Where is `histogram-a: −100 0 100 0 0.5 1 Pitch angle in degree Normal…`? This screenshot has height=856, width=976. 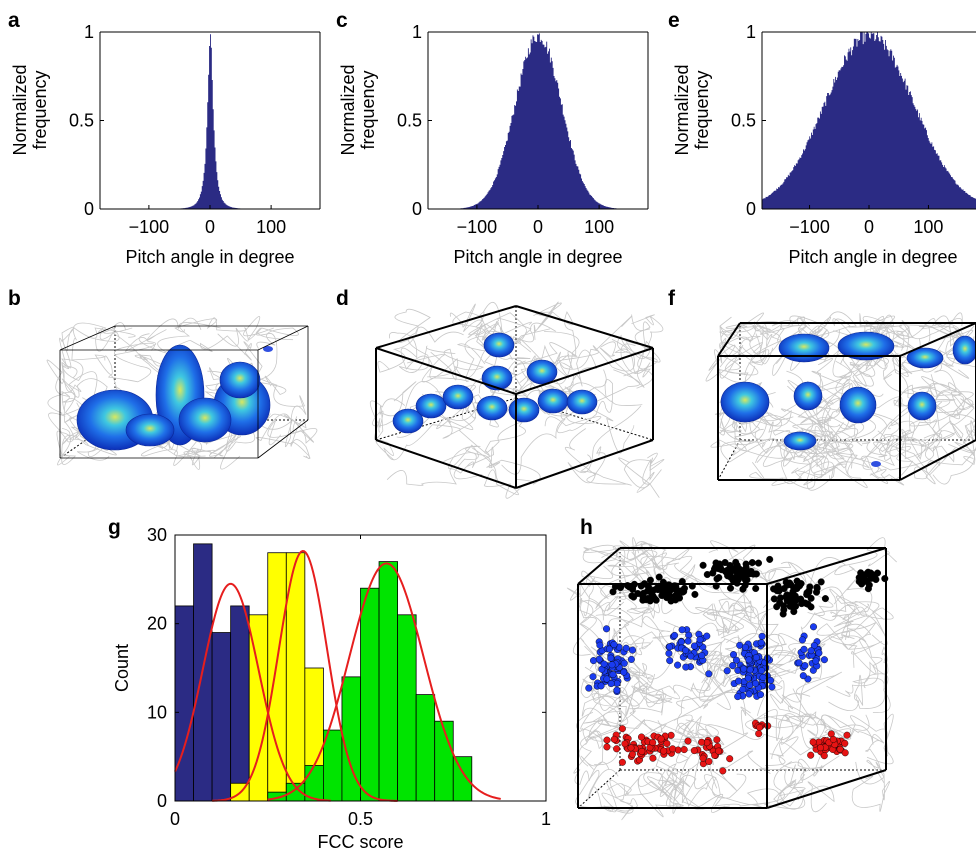 histogram-a: −100 0 100 0 0.5 1 Pitch angle in degree Normal… is located at coordinates (165, 144).